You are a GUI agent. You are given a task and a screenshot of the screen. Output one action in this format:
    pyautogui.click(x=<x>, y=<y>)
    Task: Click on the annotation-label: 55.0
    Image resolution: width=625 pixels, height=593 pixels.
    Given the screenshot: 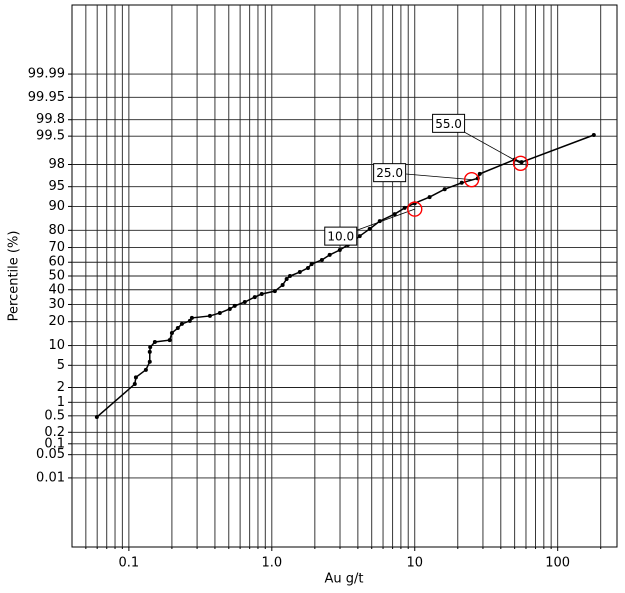 What is the action you would take?
    pyautogui.click(x=448, y=124)
    